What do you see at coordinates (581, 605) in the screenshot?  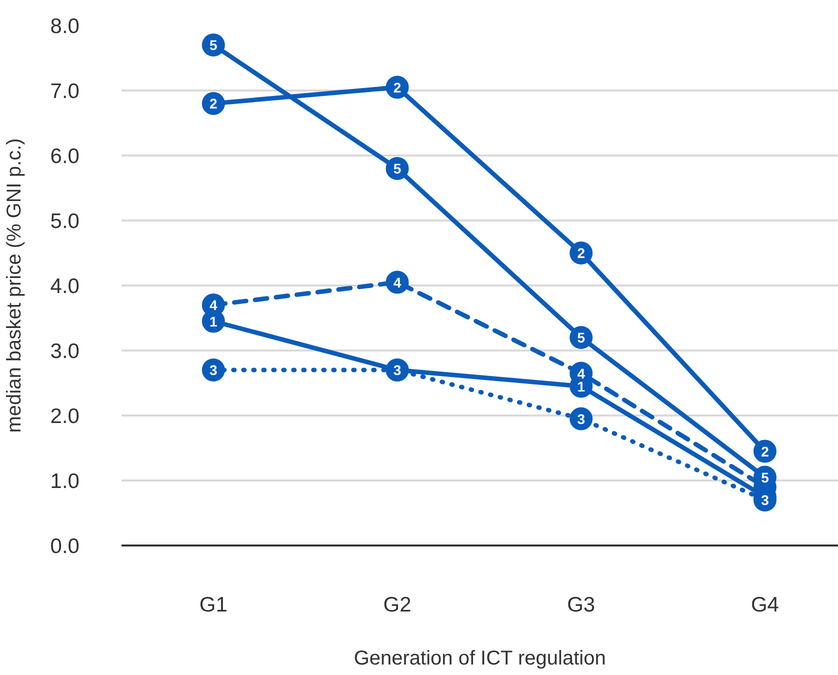 I see `x-tick-label: G3` at bounding box center [581, 605].